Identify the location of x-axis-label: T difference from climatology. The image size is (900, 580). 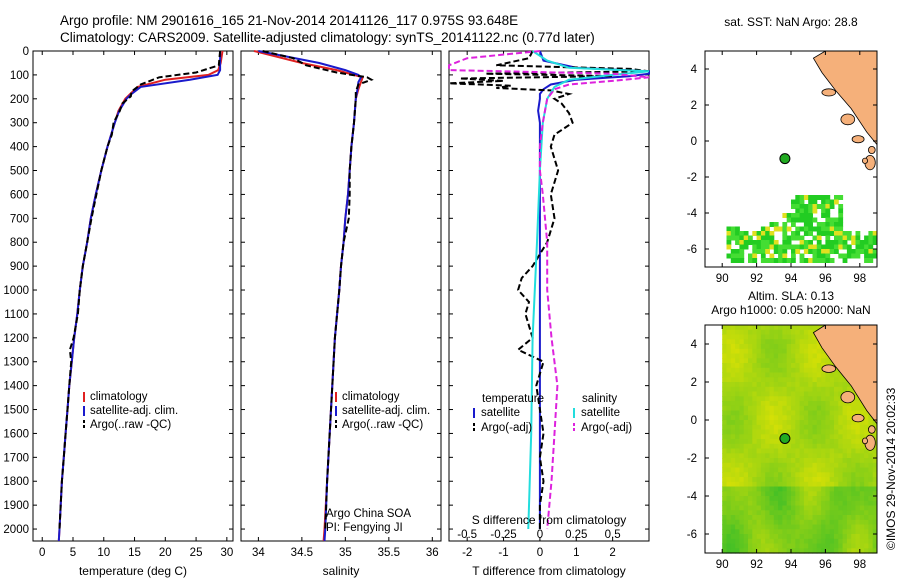
(549, 571).